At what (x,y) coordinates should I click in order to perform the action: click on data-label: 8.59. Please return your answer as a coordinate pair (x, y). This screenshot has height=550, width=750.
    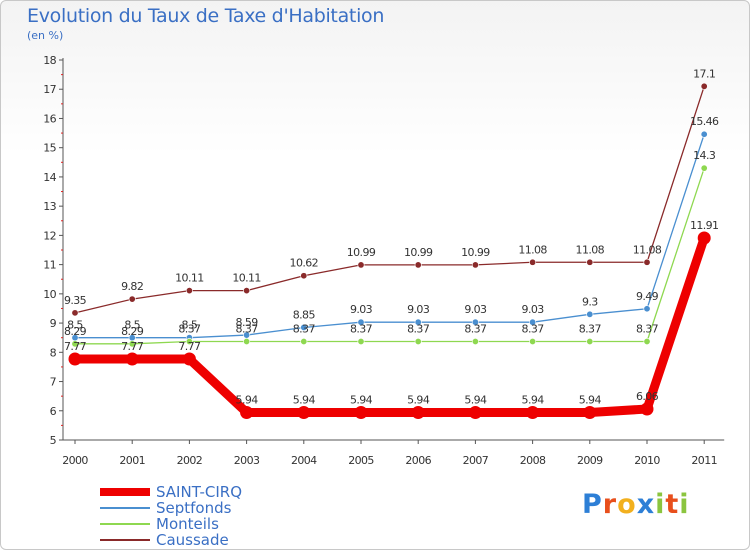
    Looking at the image, I should click on (247, 322).